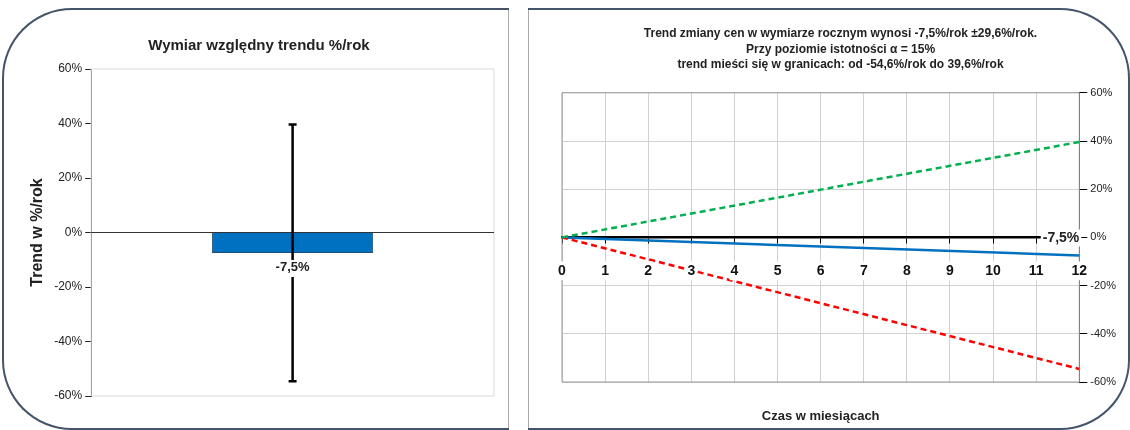  What do you see at coordinates (863, 269) in the screenshot?
I see `x-tick-label: 7` at bounding box center [863, 269].